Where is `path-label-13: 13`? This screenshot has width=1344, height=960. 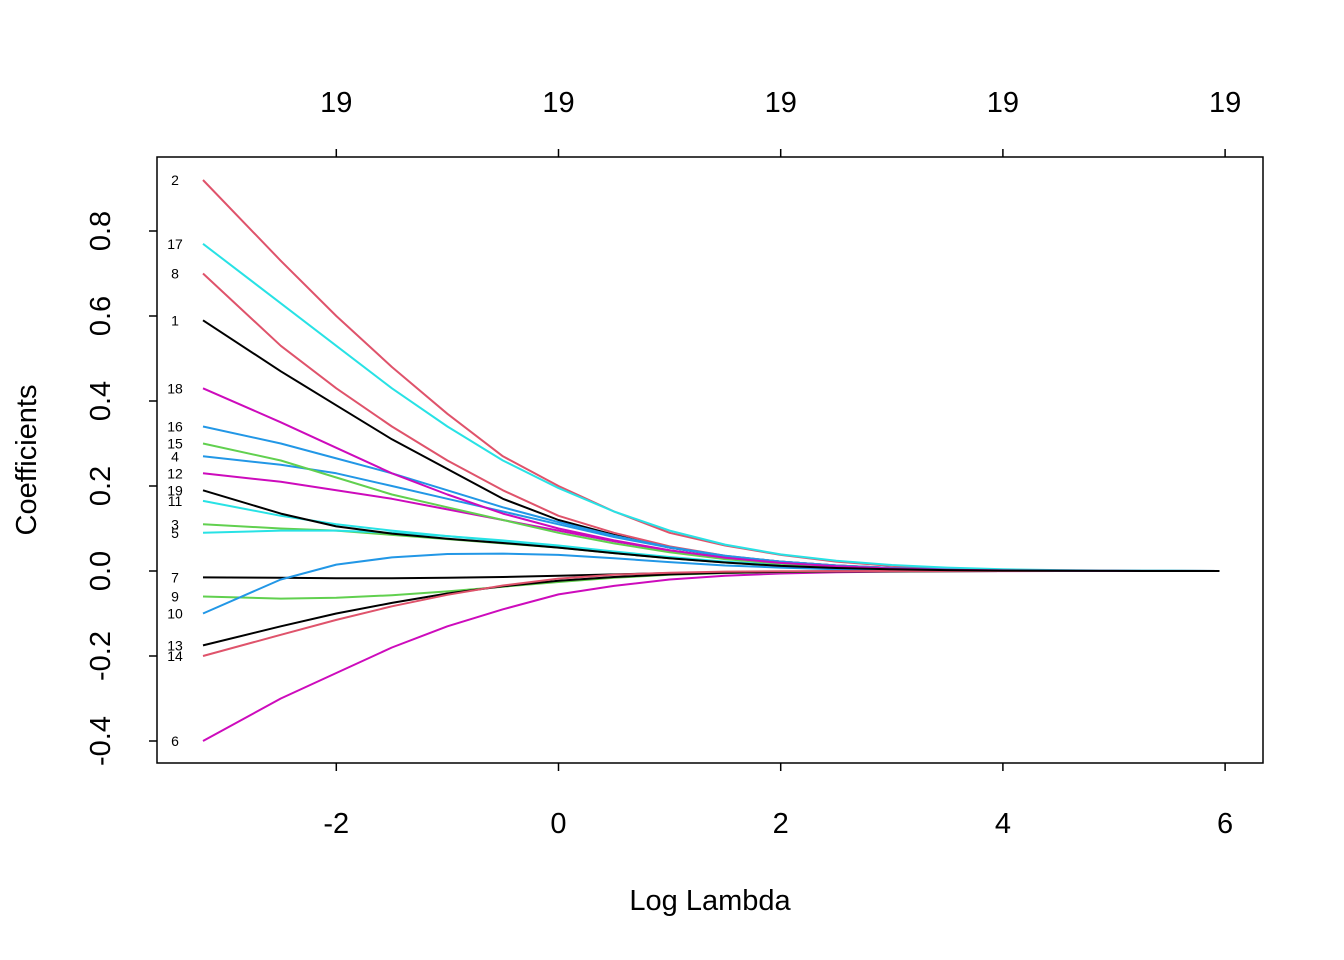 path-label-13: 13 is located at coordinates (175, 645).